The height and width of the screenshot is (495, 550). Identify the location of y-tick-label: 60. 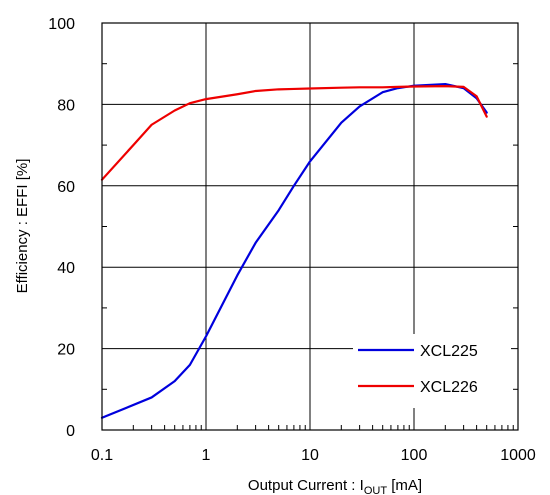
(66, 187).